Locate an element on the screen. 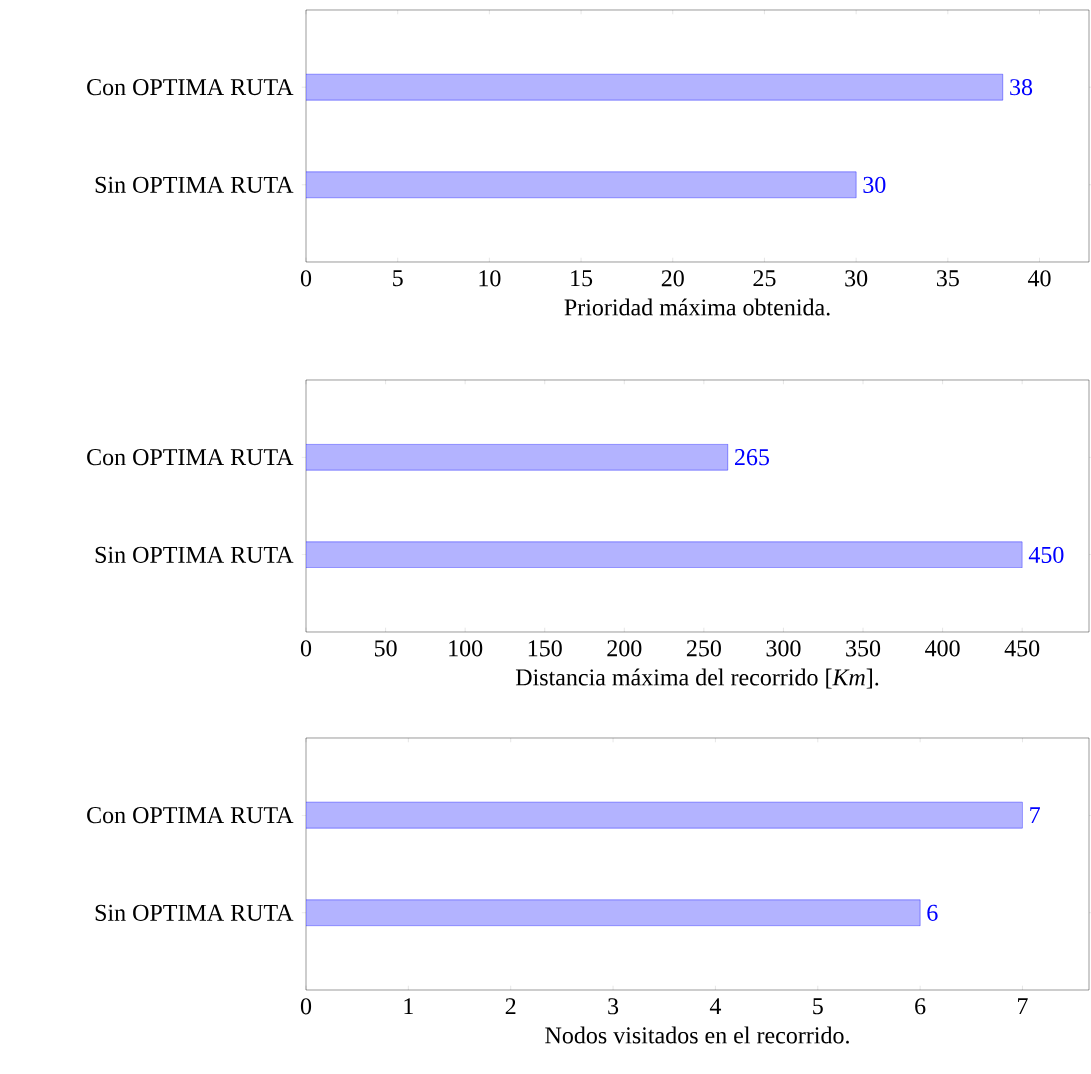 The image size is (1091, 1074). x-tick-label: 25 is located at coordinates (764, 278).